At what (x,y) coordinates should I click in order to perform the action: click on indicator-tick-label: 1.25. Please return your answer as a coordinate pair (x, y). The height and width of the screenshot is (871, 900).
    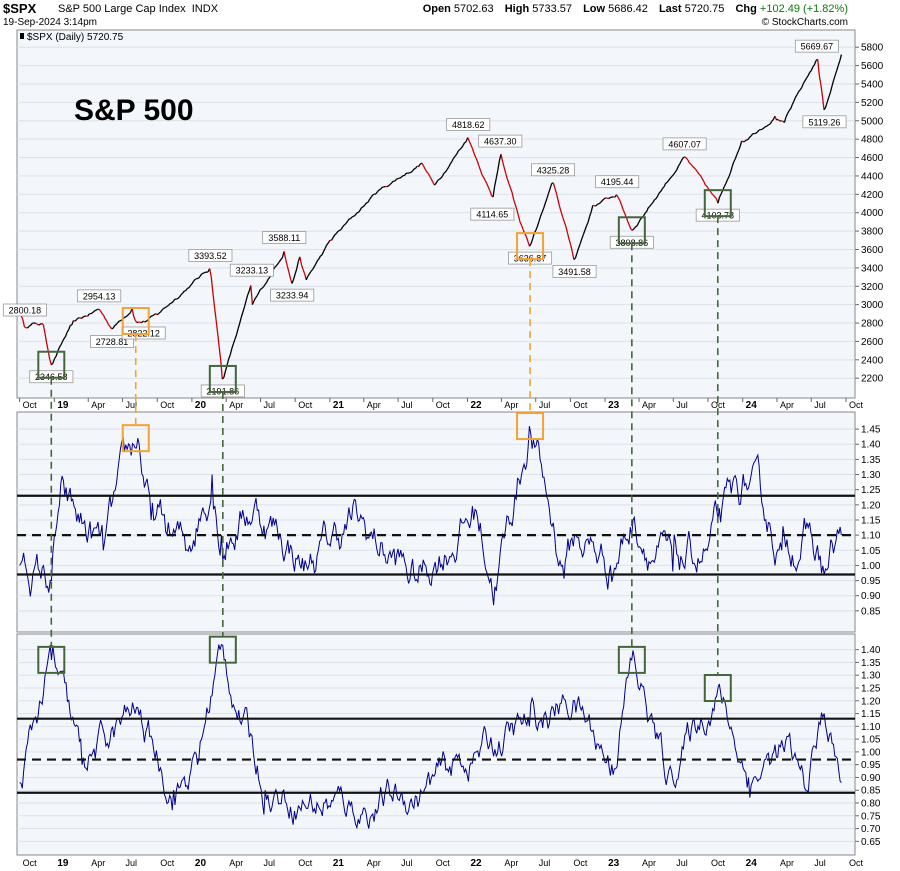
    Looking at the image, I should click on (871, 689).